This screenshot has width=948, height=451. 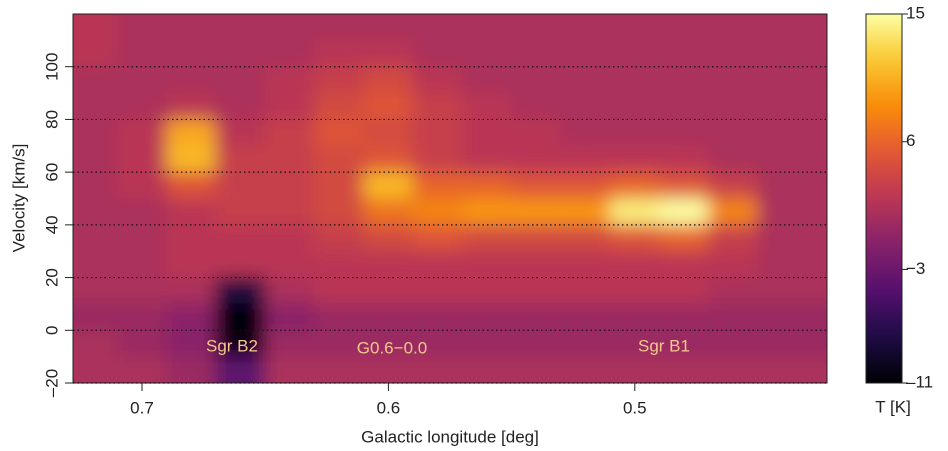 What do you see at coordinates (915, 12) in the screenshot?
I see `colorbar-tick-label: 15` at bounding box center [915, 12].